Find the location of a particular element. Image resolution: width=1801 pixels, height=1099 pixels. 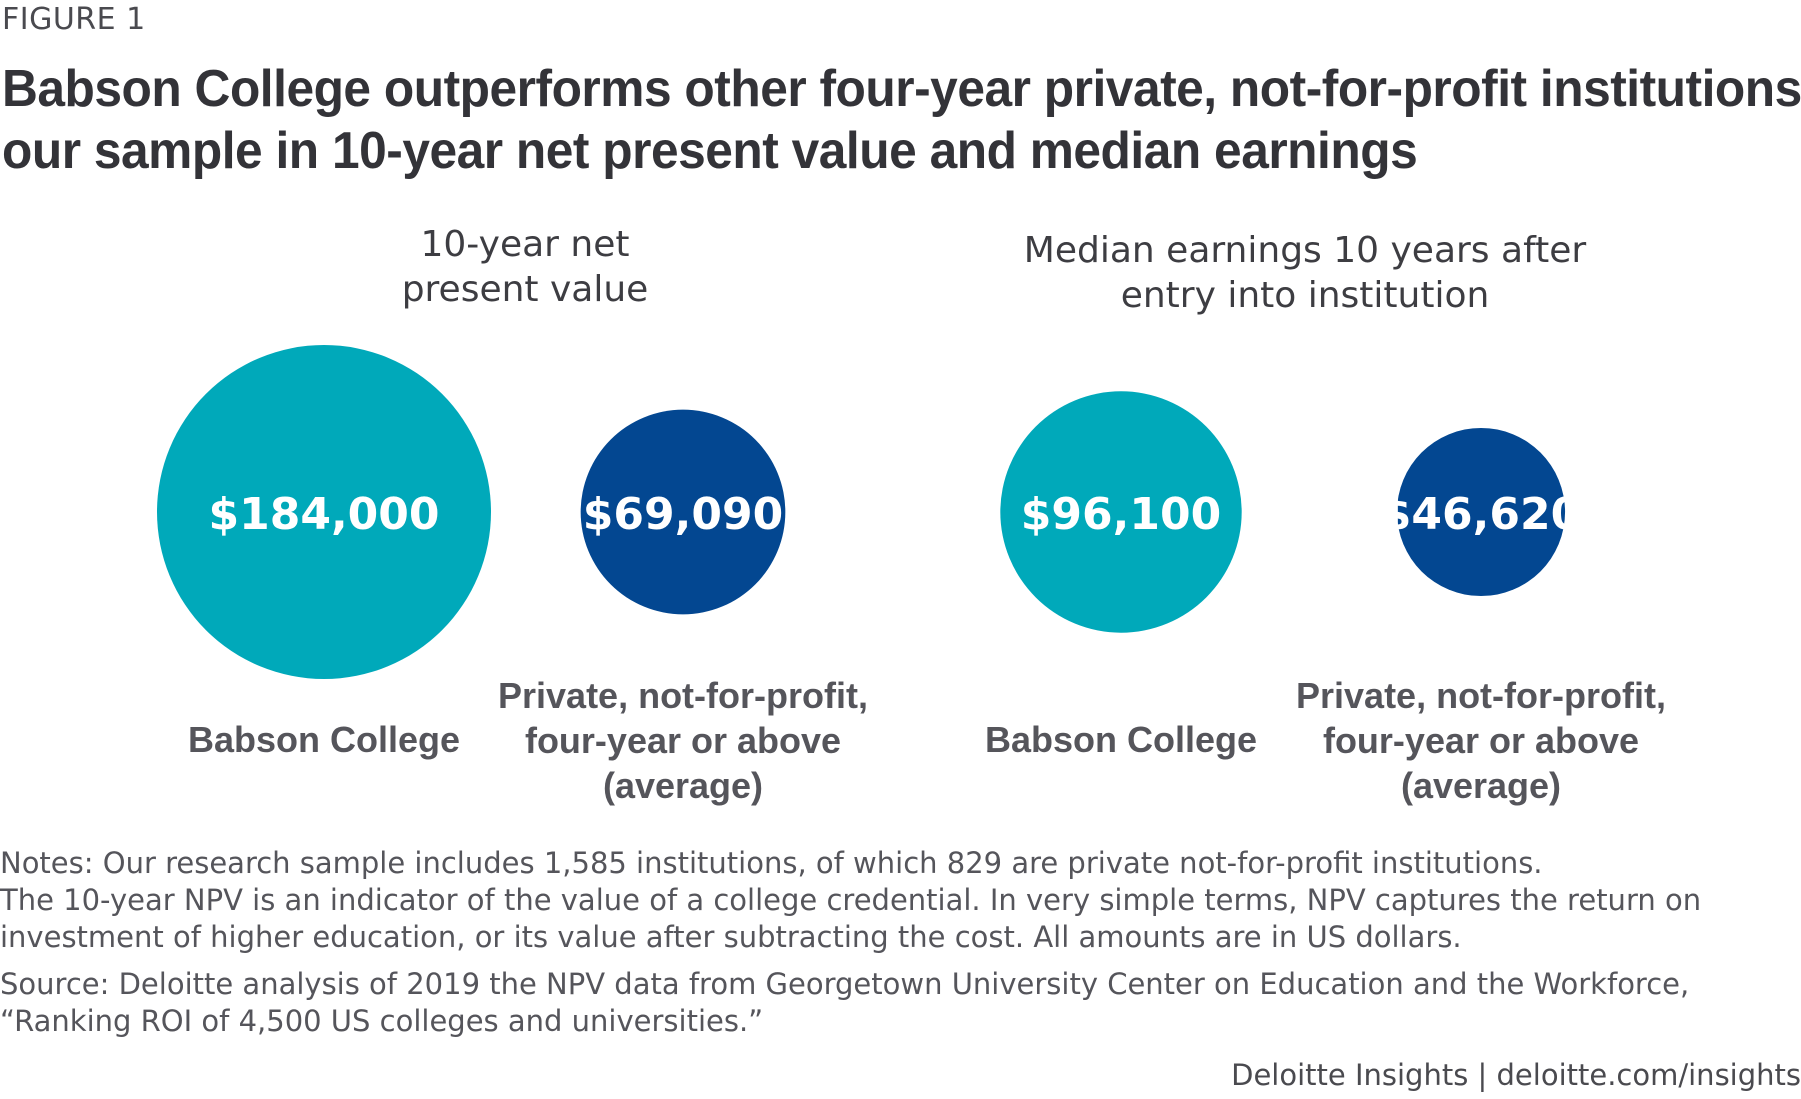

npv-average-category-label: Private, not-for-profit, is located at coordinates (683, 695).